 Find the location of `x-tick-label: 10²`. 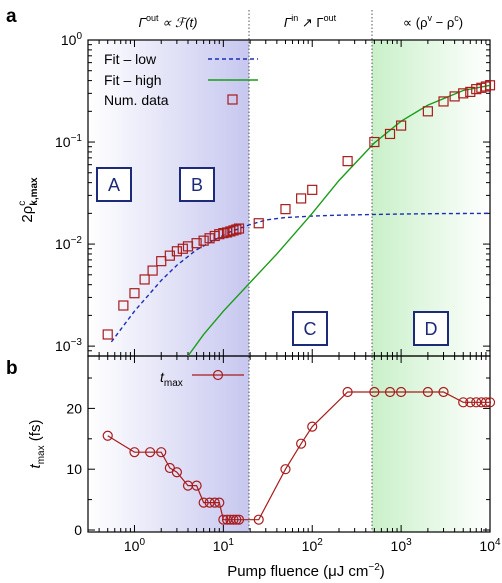

x-tick-label: 10² is located at coordinates (313, 545).